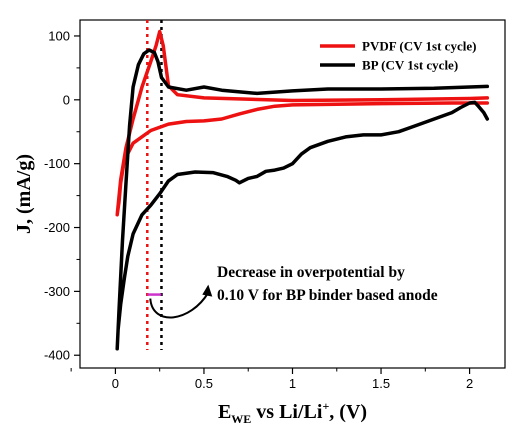 The height and width of the screenshot is (440, 520). What do you see at coordinates (57, 163) in the screenshot?
I see `y-tick-label: -100` at bounding box center [57, 163].